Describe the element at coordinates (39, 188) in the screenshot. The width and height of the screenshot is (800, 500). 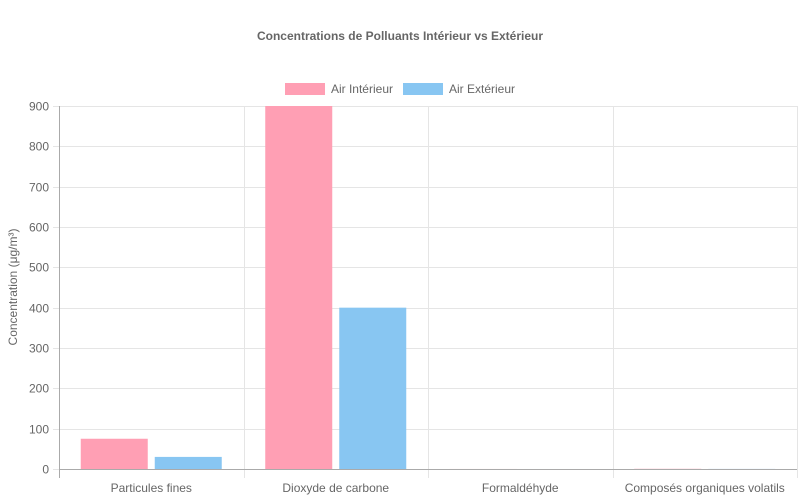
I see `y-tick-label: 700` at that location.